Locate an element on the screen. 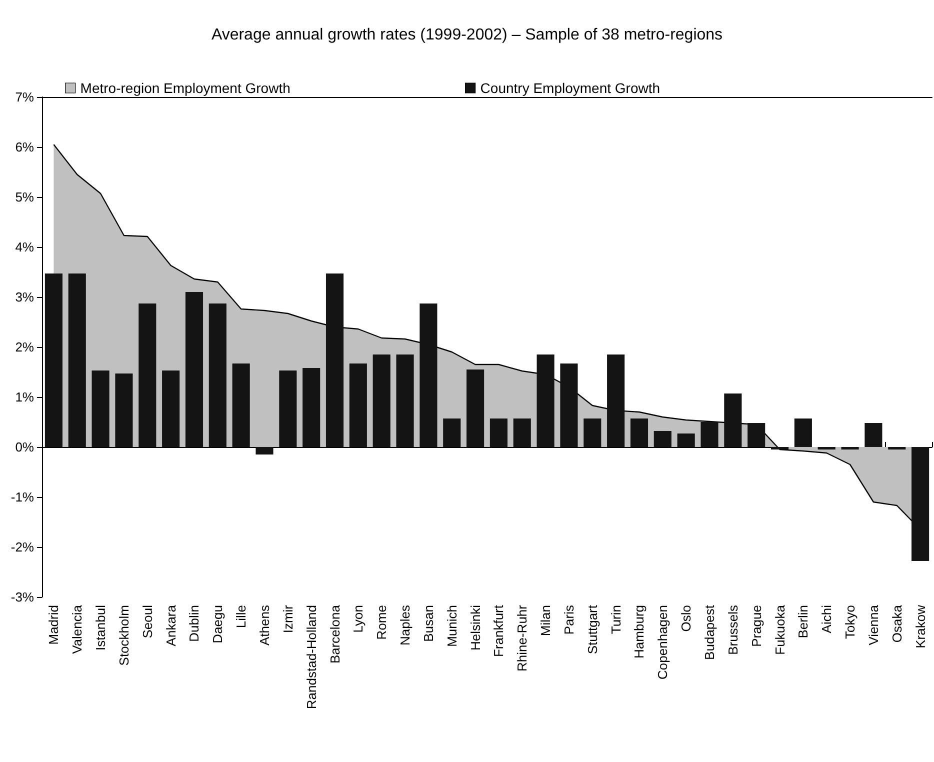 This screenshot has width=934, height=762. x-tick-label: Prague is located at coordinates (756, 626).